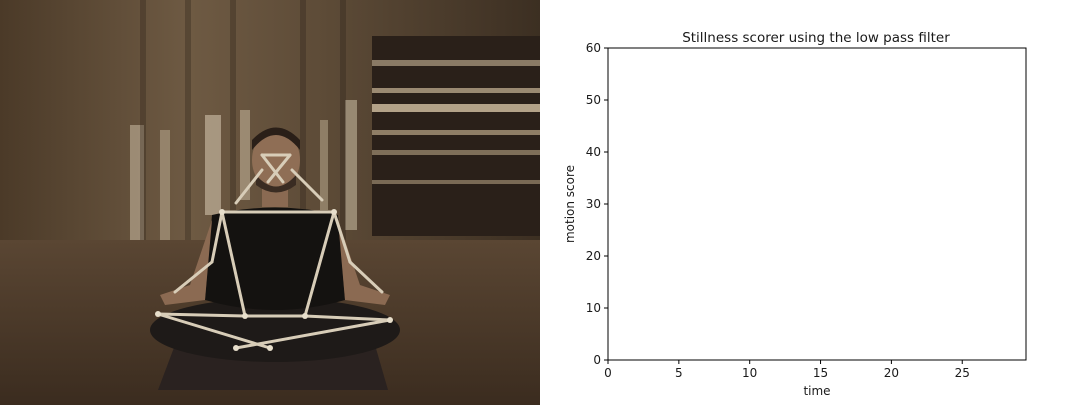 This screenshot has width=1080, height=409. What do you see at coordinates (593, 256) in the screenshot?
I see `y-tick-label: 20` at bounding box center [593, 256].